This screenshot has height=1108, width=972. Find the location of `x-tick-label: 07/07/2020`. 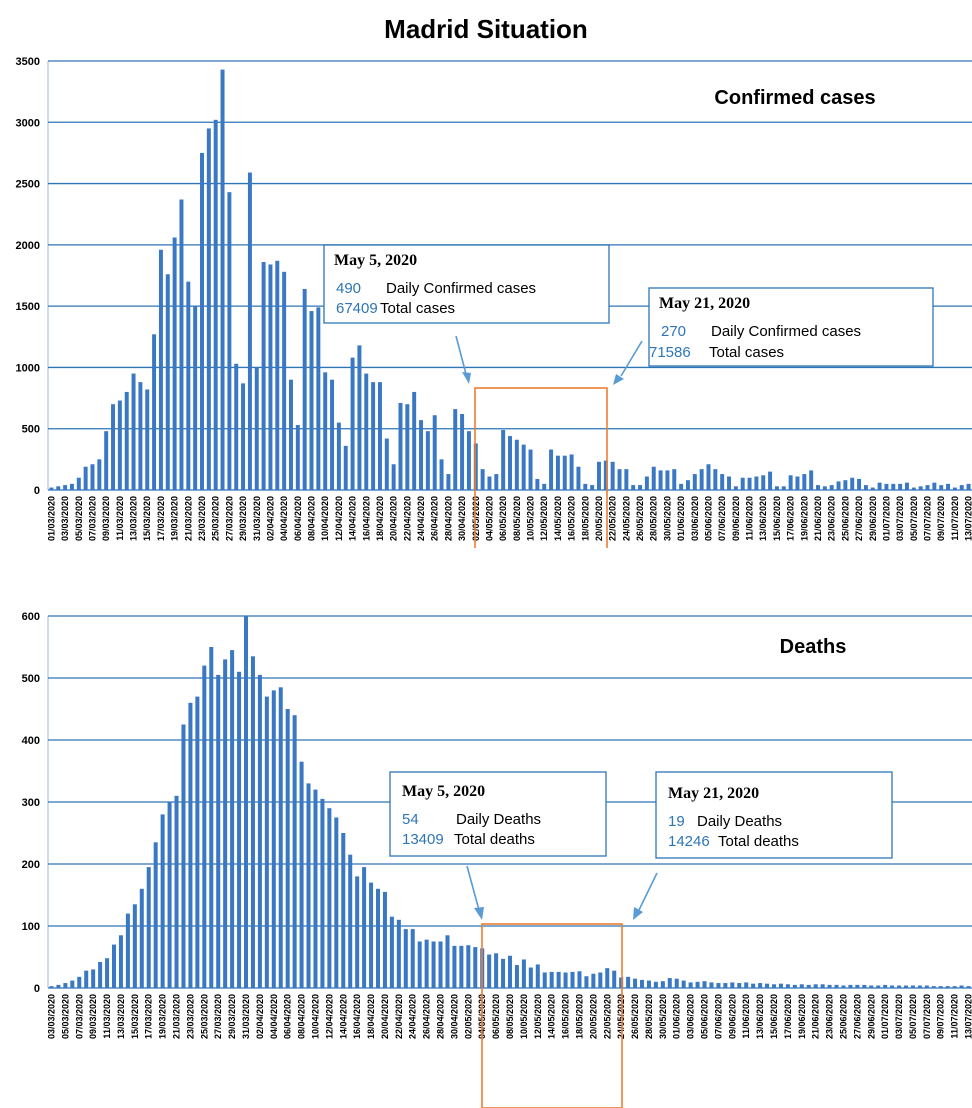

x-tick-label: 07/07/2020 is located at coordinates (927, 1016).